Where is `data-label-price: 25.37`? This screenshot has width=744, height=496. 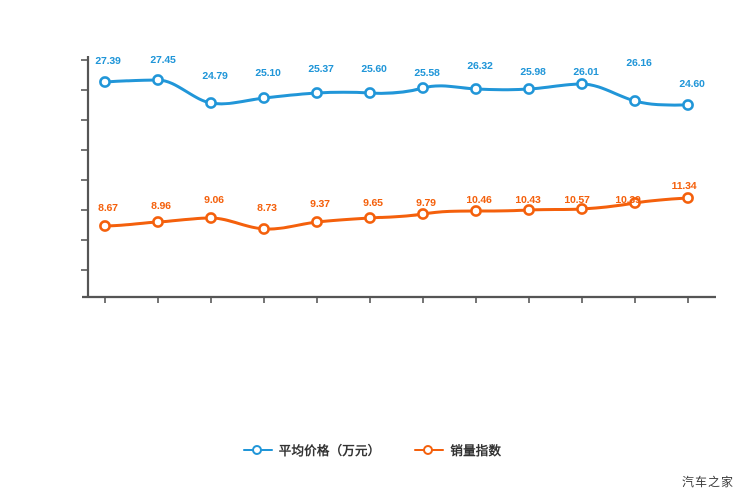 data-label-price: 25.37 is located at coordinates (321, 69).